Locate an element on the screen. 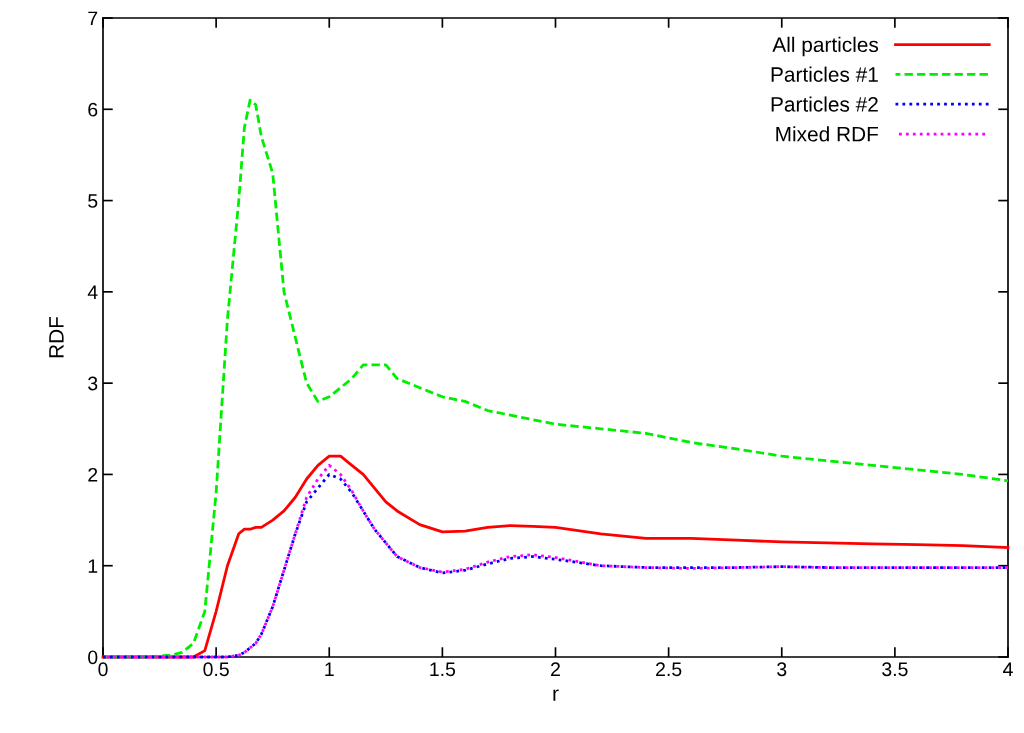 Image resolution: width=1024 pixels, height=733 pixels. y-axis-title: RDF is located at coordinates (56, 337).